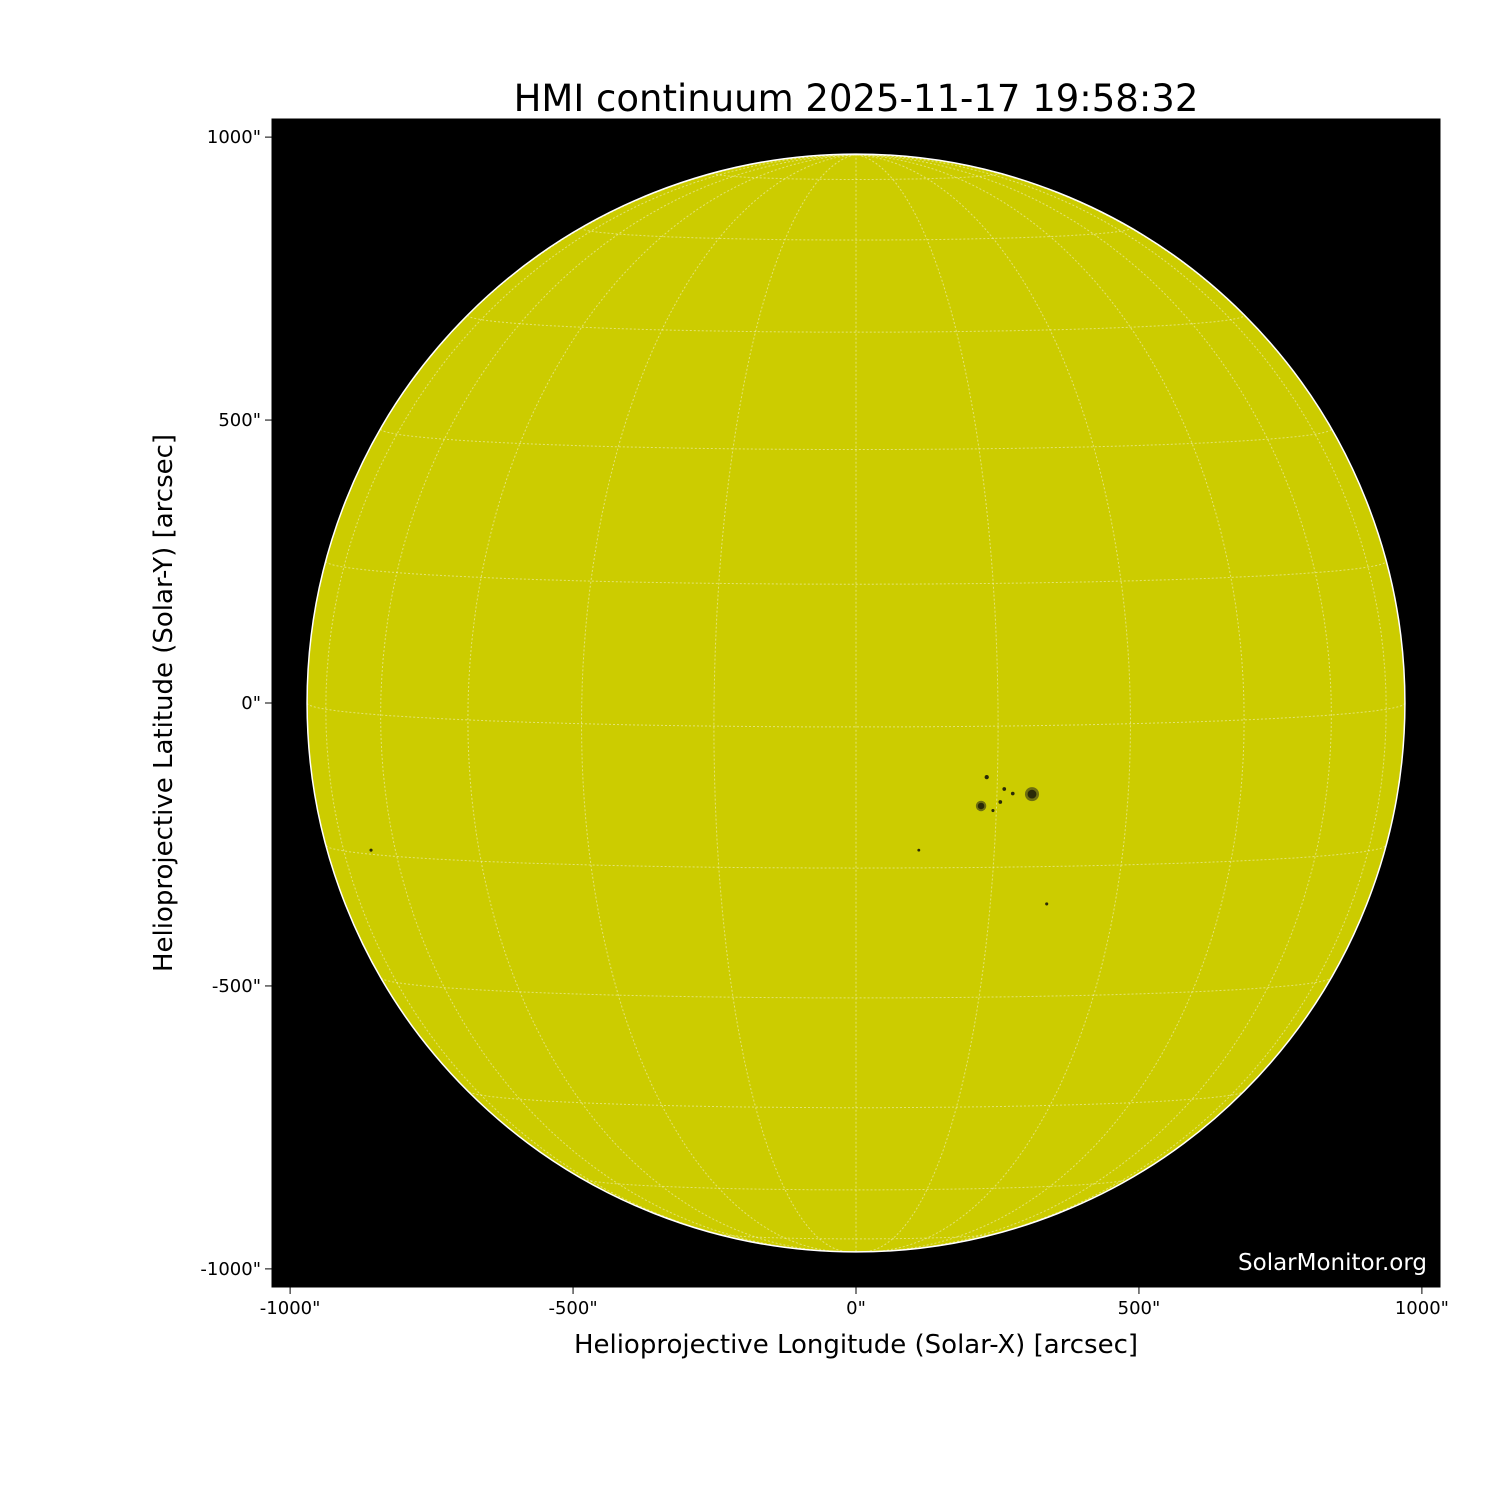  I want to click on x-tick-label: 500", so click(1139, 1308).